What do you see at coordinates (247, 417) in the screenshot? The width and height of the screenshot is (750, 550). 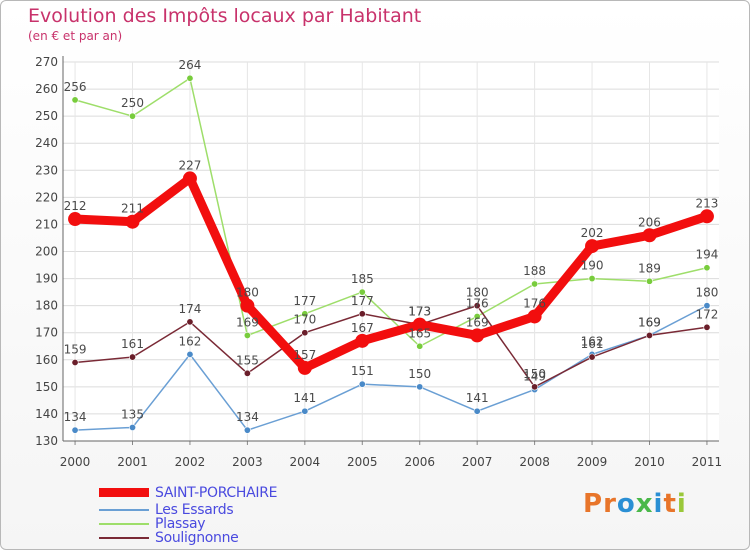 I see `data-label-les-essards-2003: 134` at bounding box center [247, 417].